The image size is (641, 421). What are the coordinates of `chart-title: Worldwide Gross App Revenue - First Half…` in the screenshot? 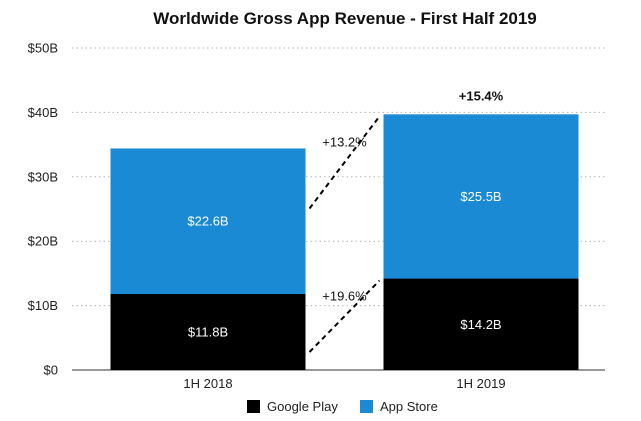 It's located at (345, 18).